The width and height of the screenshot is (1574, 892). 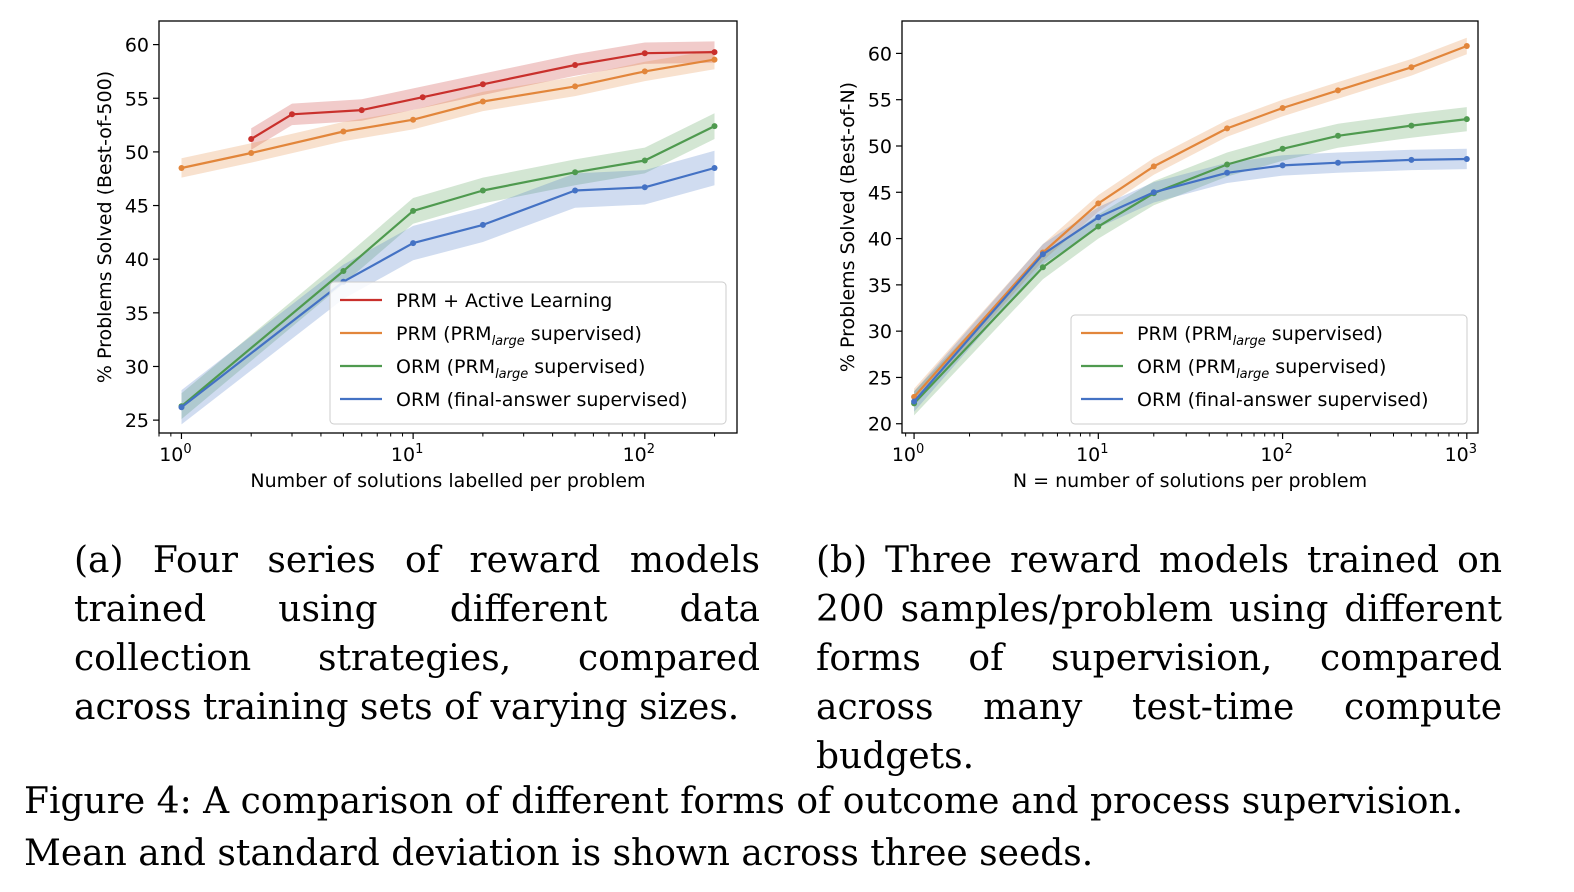 I want to click on y-axis-label: % Problems Solved (Best-of-500), so click(x=105, y=227).